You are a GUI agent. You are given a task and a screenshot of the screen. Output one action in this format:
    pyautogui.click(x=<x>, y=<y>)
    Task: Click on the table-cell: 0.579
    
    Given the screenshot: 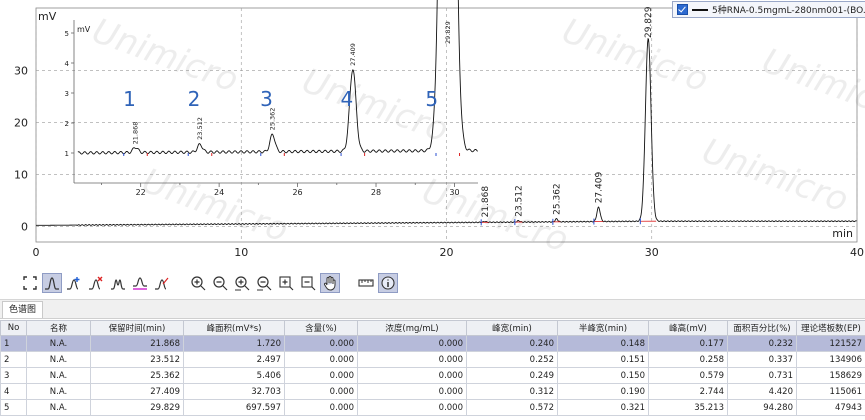 What is the action you would take?
    pyautogui.click(x=688, y=375)
    